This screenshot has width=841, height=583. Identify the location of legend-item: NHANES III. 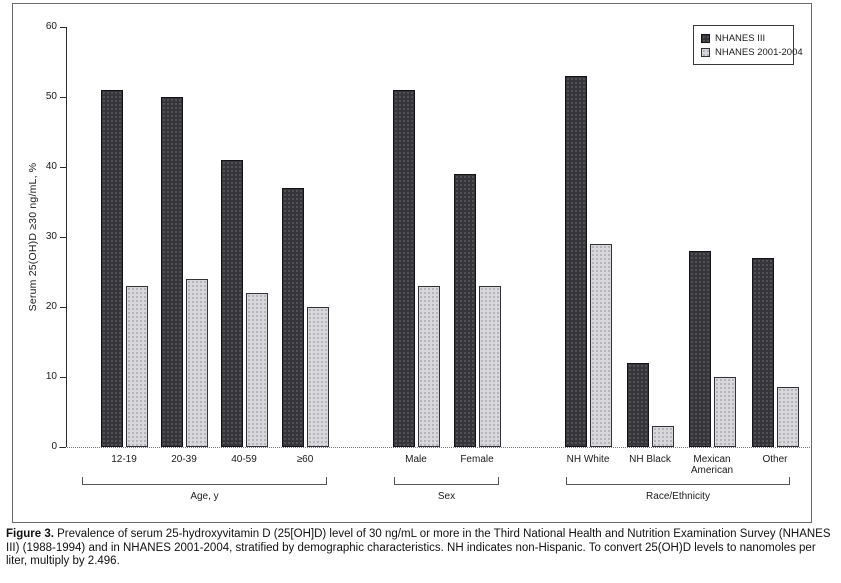
(747, 38).